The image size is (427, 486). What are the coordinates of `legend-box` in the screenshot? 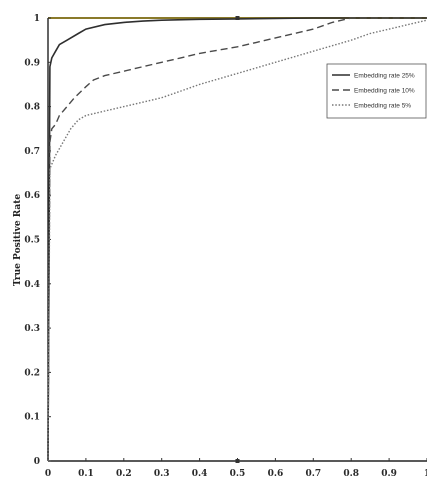 It's located at (376, 91).